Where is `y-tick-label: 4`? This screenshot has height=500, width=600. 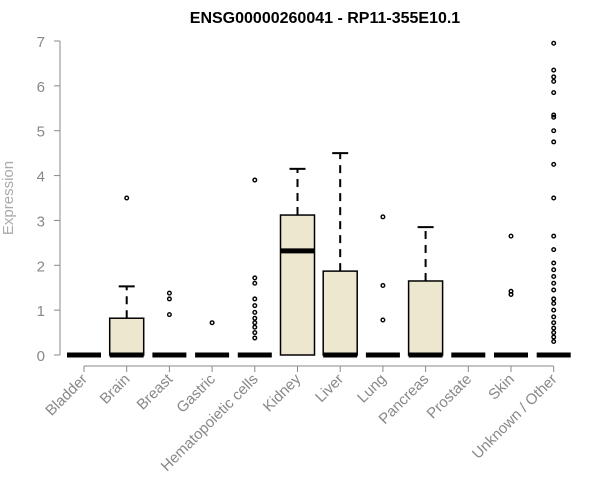
y-tick-label: 4 is located at coordinates (41, 177).